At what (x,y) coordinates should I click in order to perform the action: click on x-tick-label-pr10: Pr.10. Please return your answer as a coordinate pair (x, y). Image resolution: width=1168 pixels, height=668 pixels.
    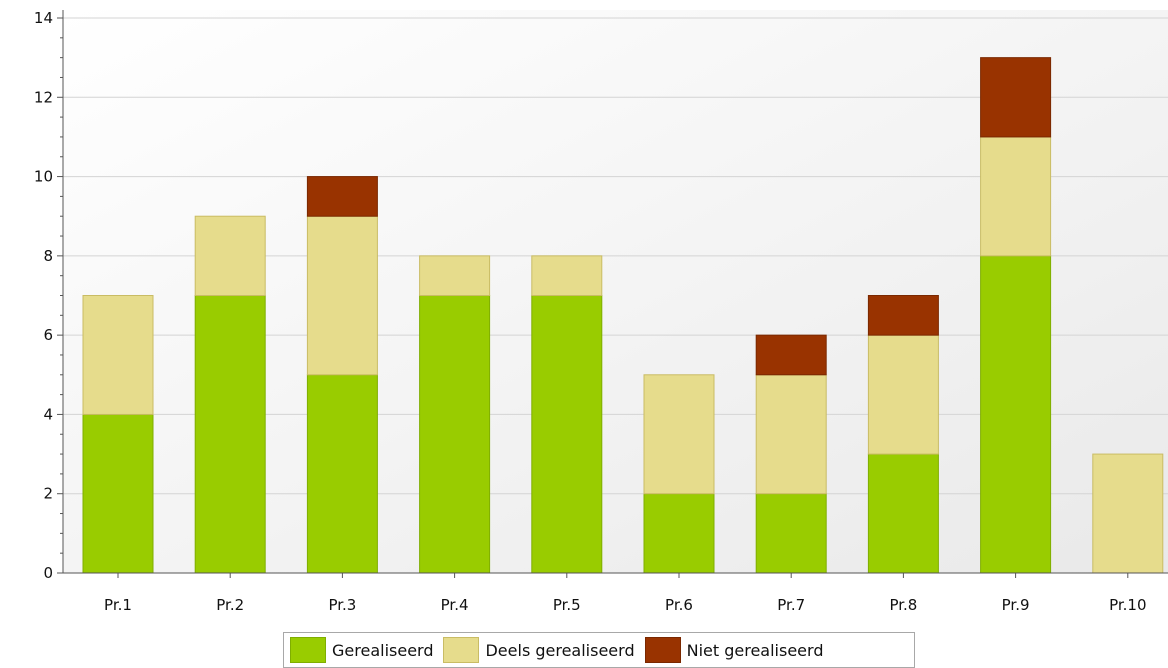
    Looking at the image, I should click on (1127, 605).